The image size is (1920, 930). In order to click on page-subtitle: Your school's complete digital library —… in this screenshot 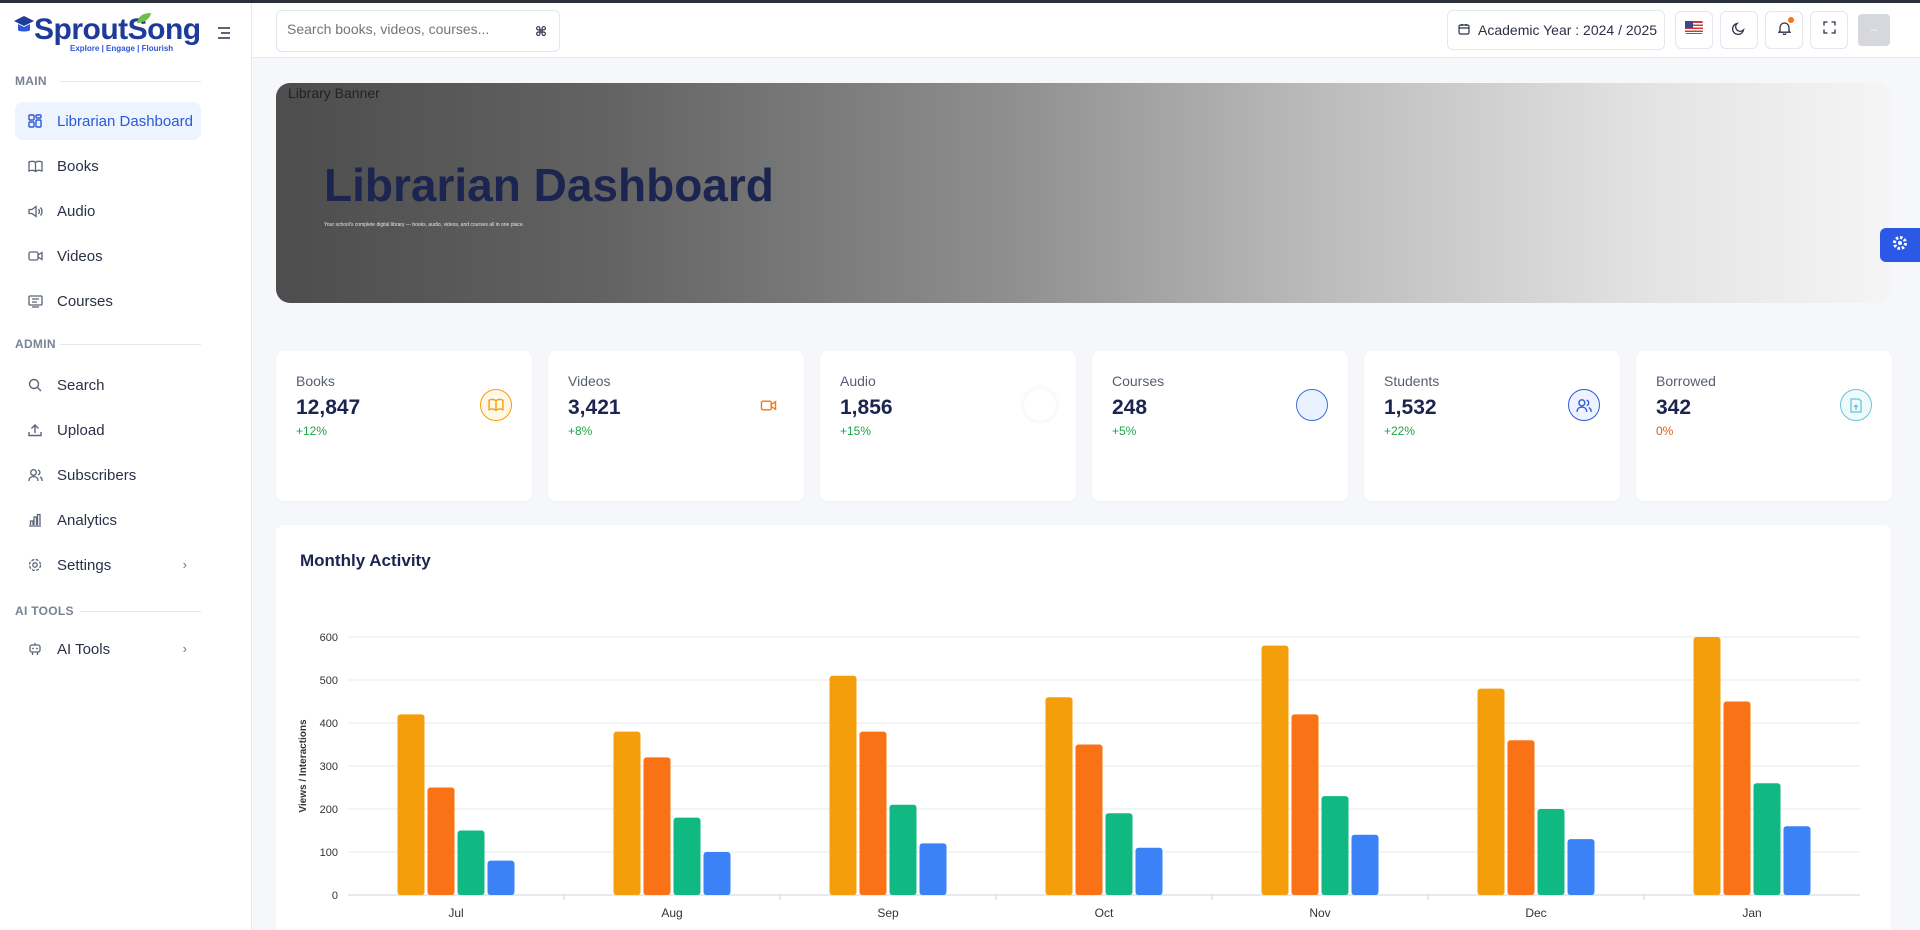, I will do `click(424, 225)`.